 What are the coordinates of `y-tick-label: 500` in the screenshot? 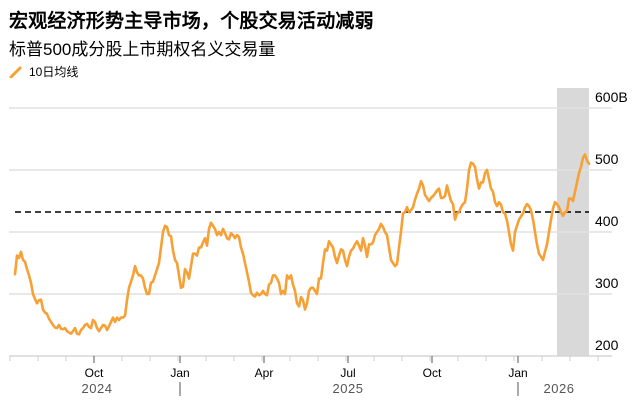 It's located at (607, 159).